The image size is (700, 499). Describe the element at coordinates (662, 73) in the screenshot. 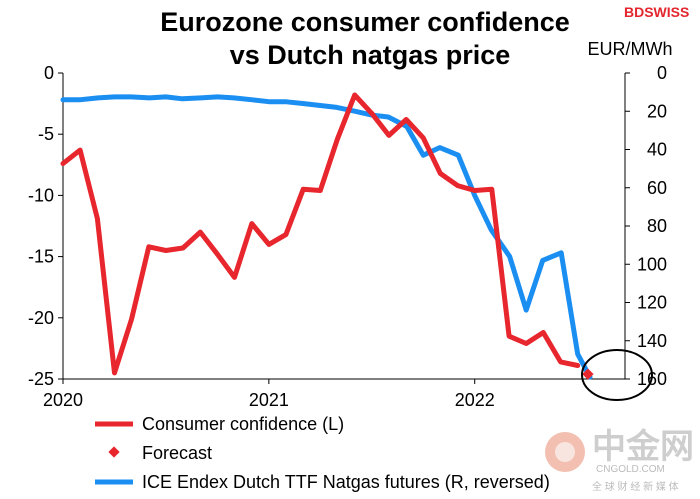

I see `right-tick-label: 0` at that location.